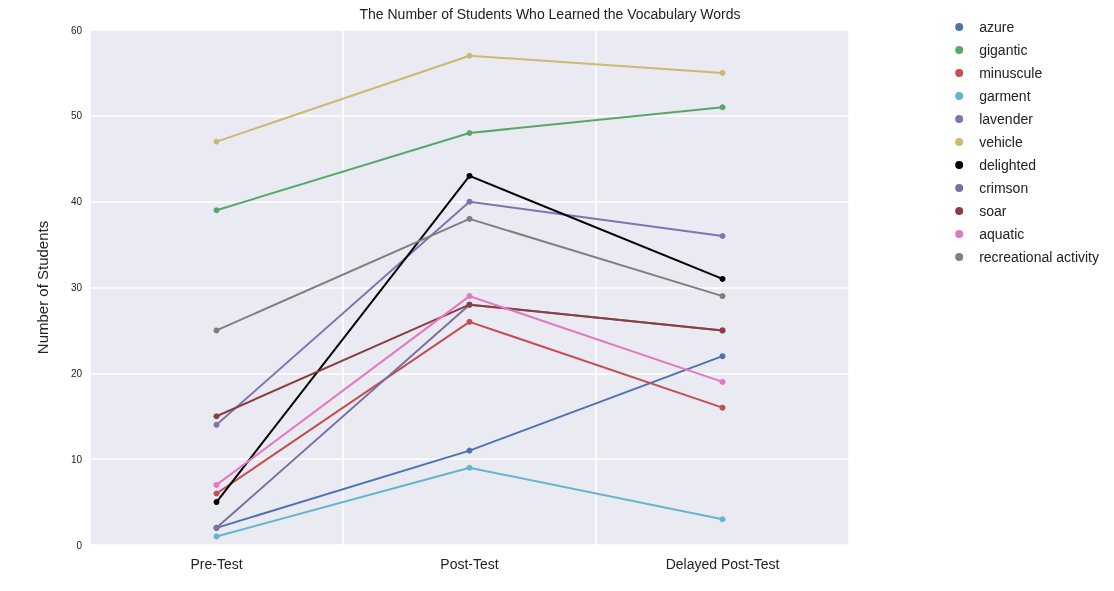  Describe the element at coordinates (1006, 119) in the screenshot. I see `legend-label: lavender` at that location.